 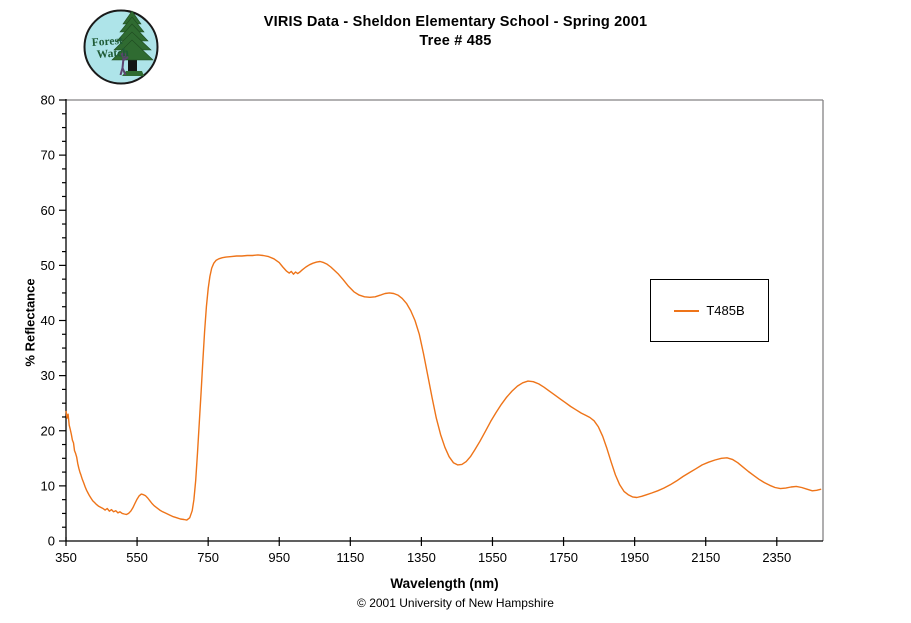 What do you see at coordinates (492, 557) in the screenshot?
I see `x-tick-label: 1550` at bounding box center [492, 557].